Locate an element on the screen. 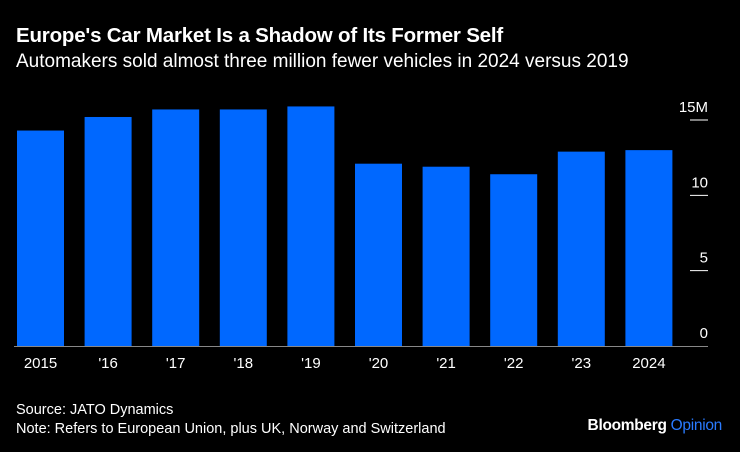 The height and width of the screenshot is (452, 740). bar-2024 is located at coordinates (649, 248).